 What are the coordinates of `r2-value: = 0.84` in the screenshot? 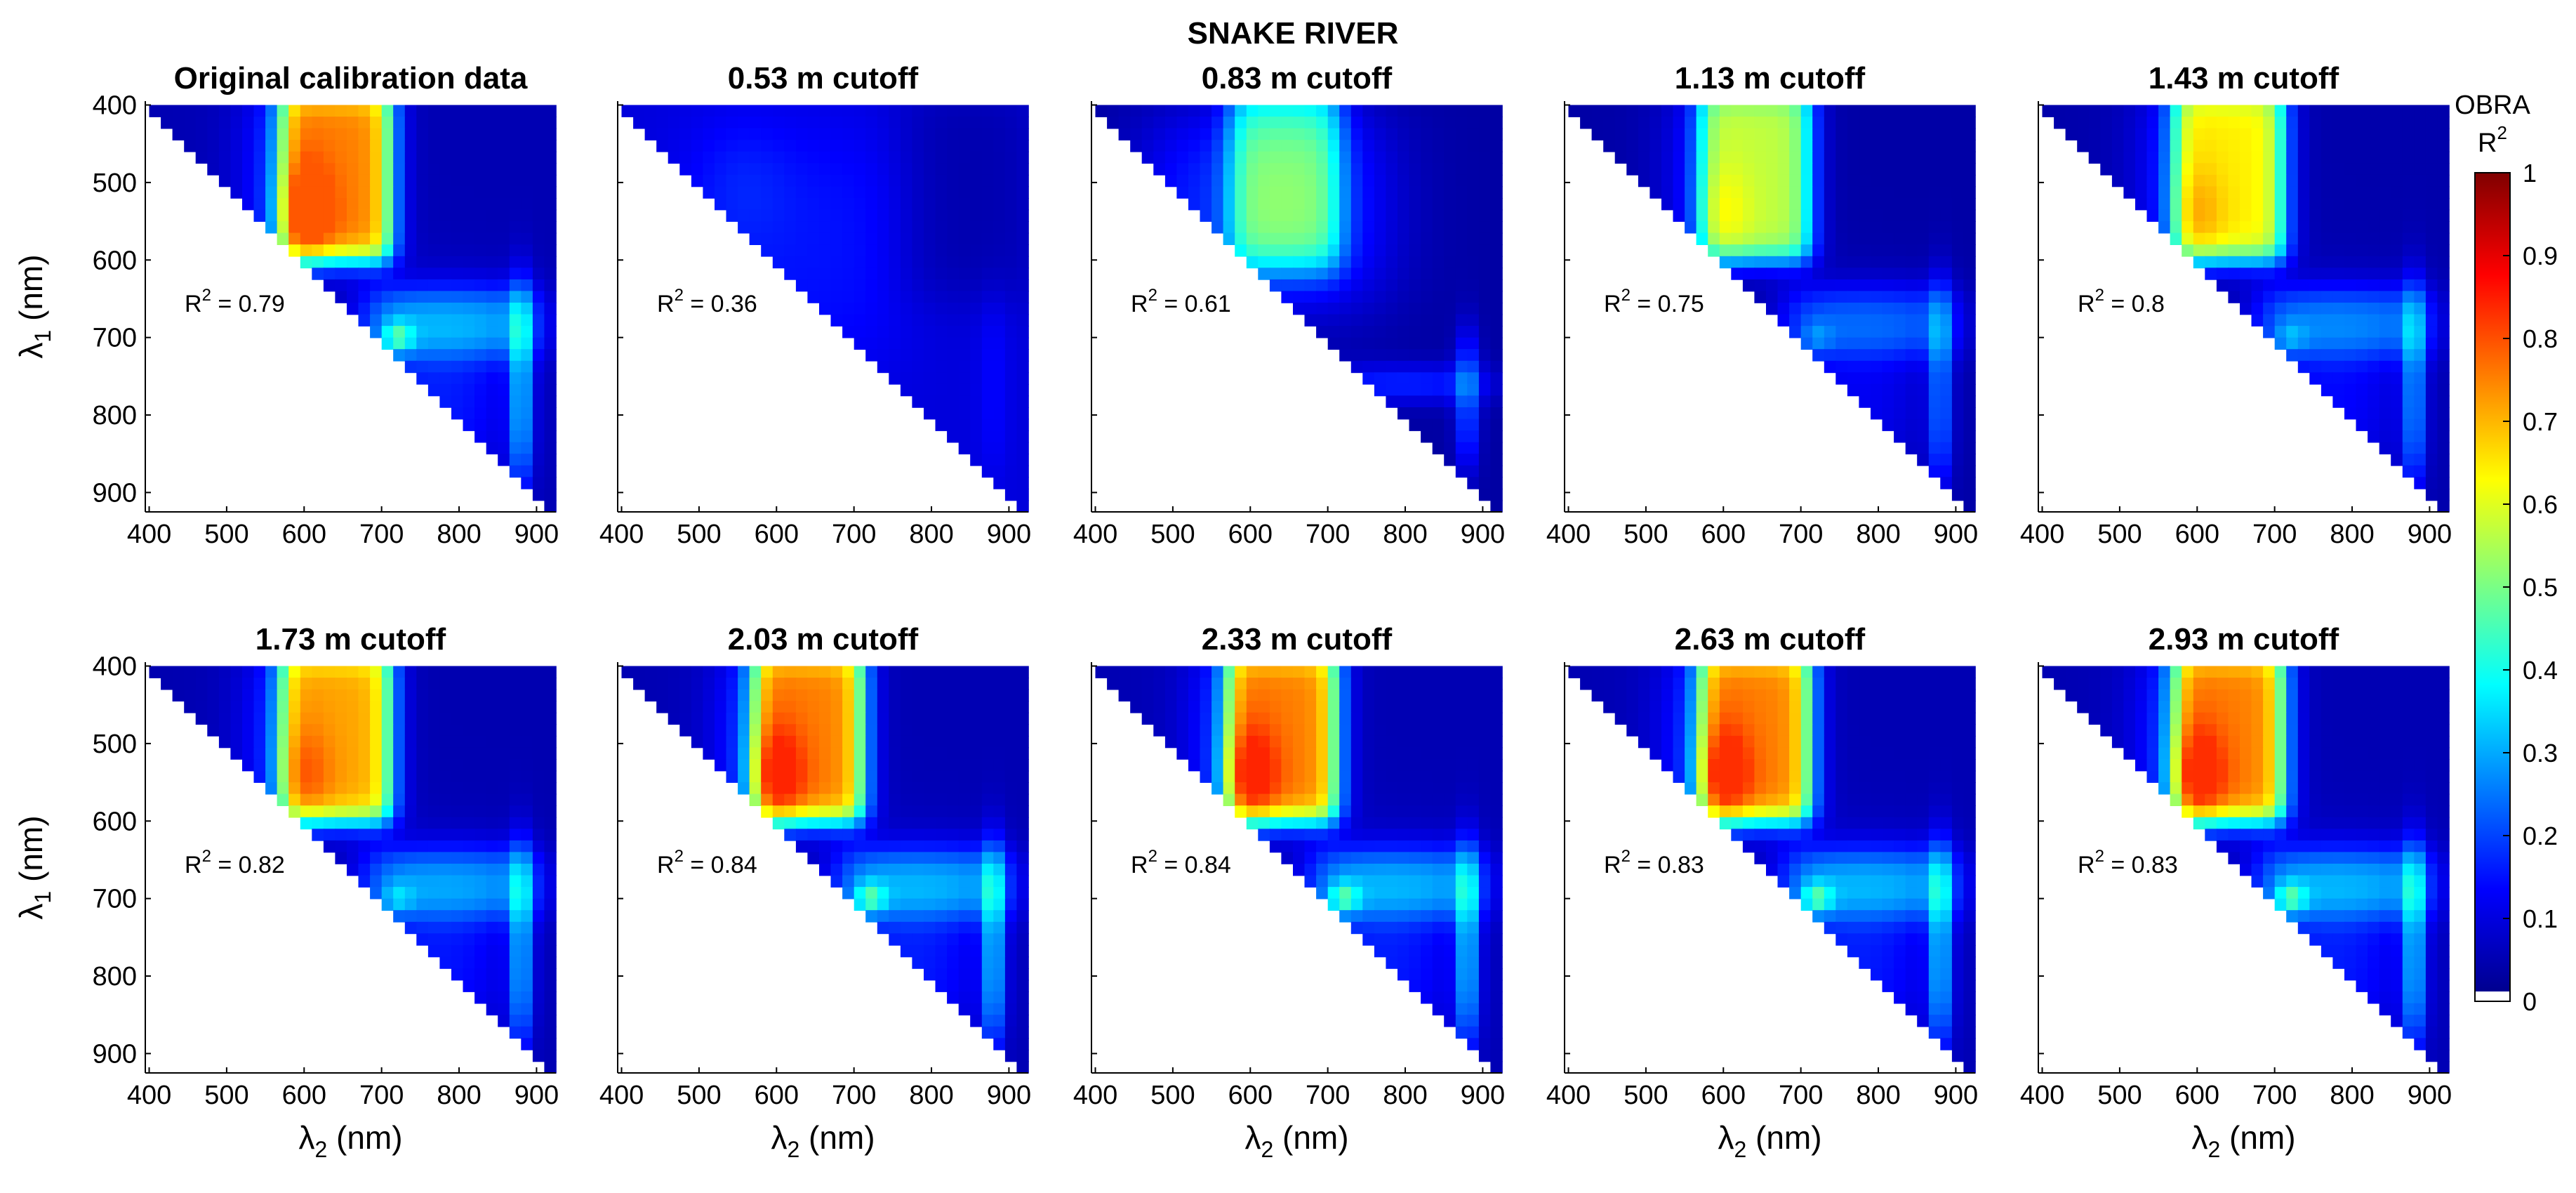 It's located at (721, 865).